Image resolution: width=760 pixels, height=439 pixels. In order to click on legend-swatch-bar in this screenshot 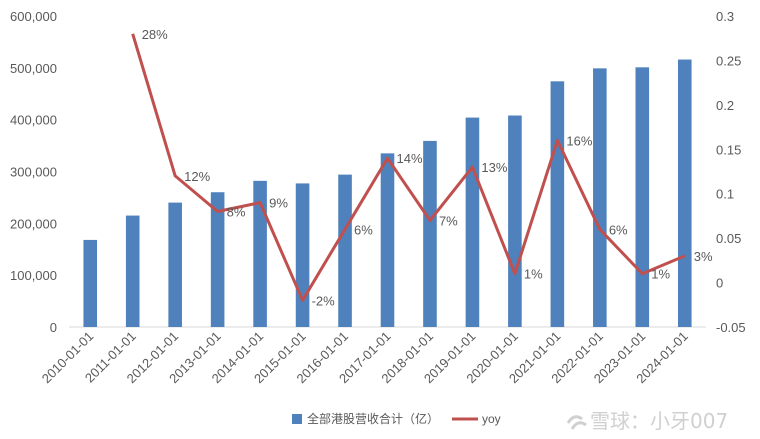, I will do `click(297, 419)`.